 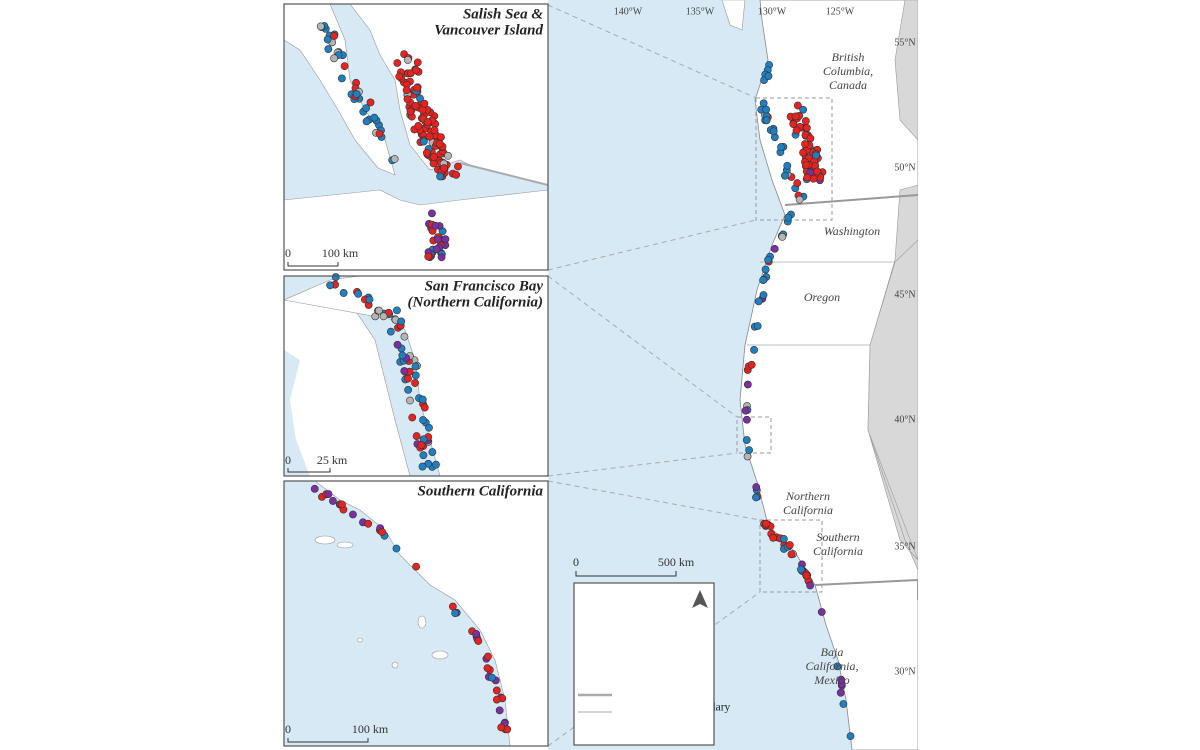 What do you see at coordinates (848, 57) in the screenshot?
I see `region-label: British` at bounding box center [848, 57].